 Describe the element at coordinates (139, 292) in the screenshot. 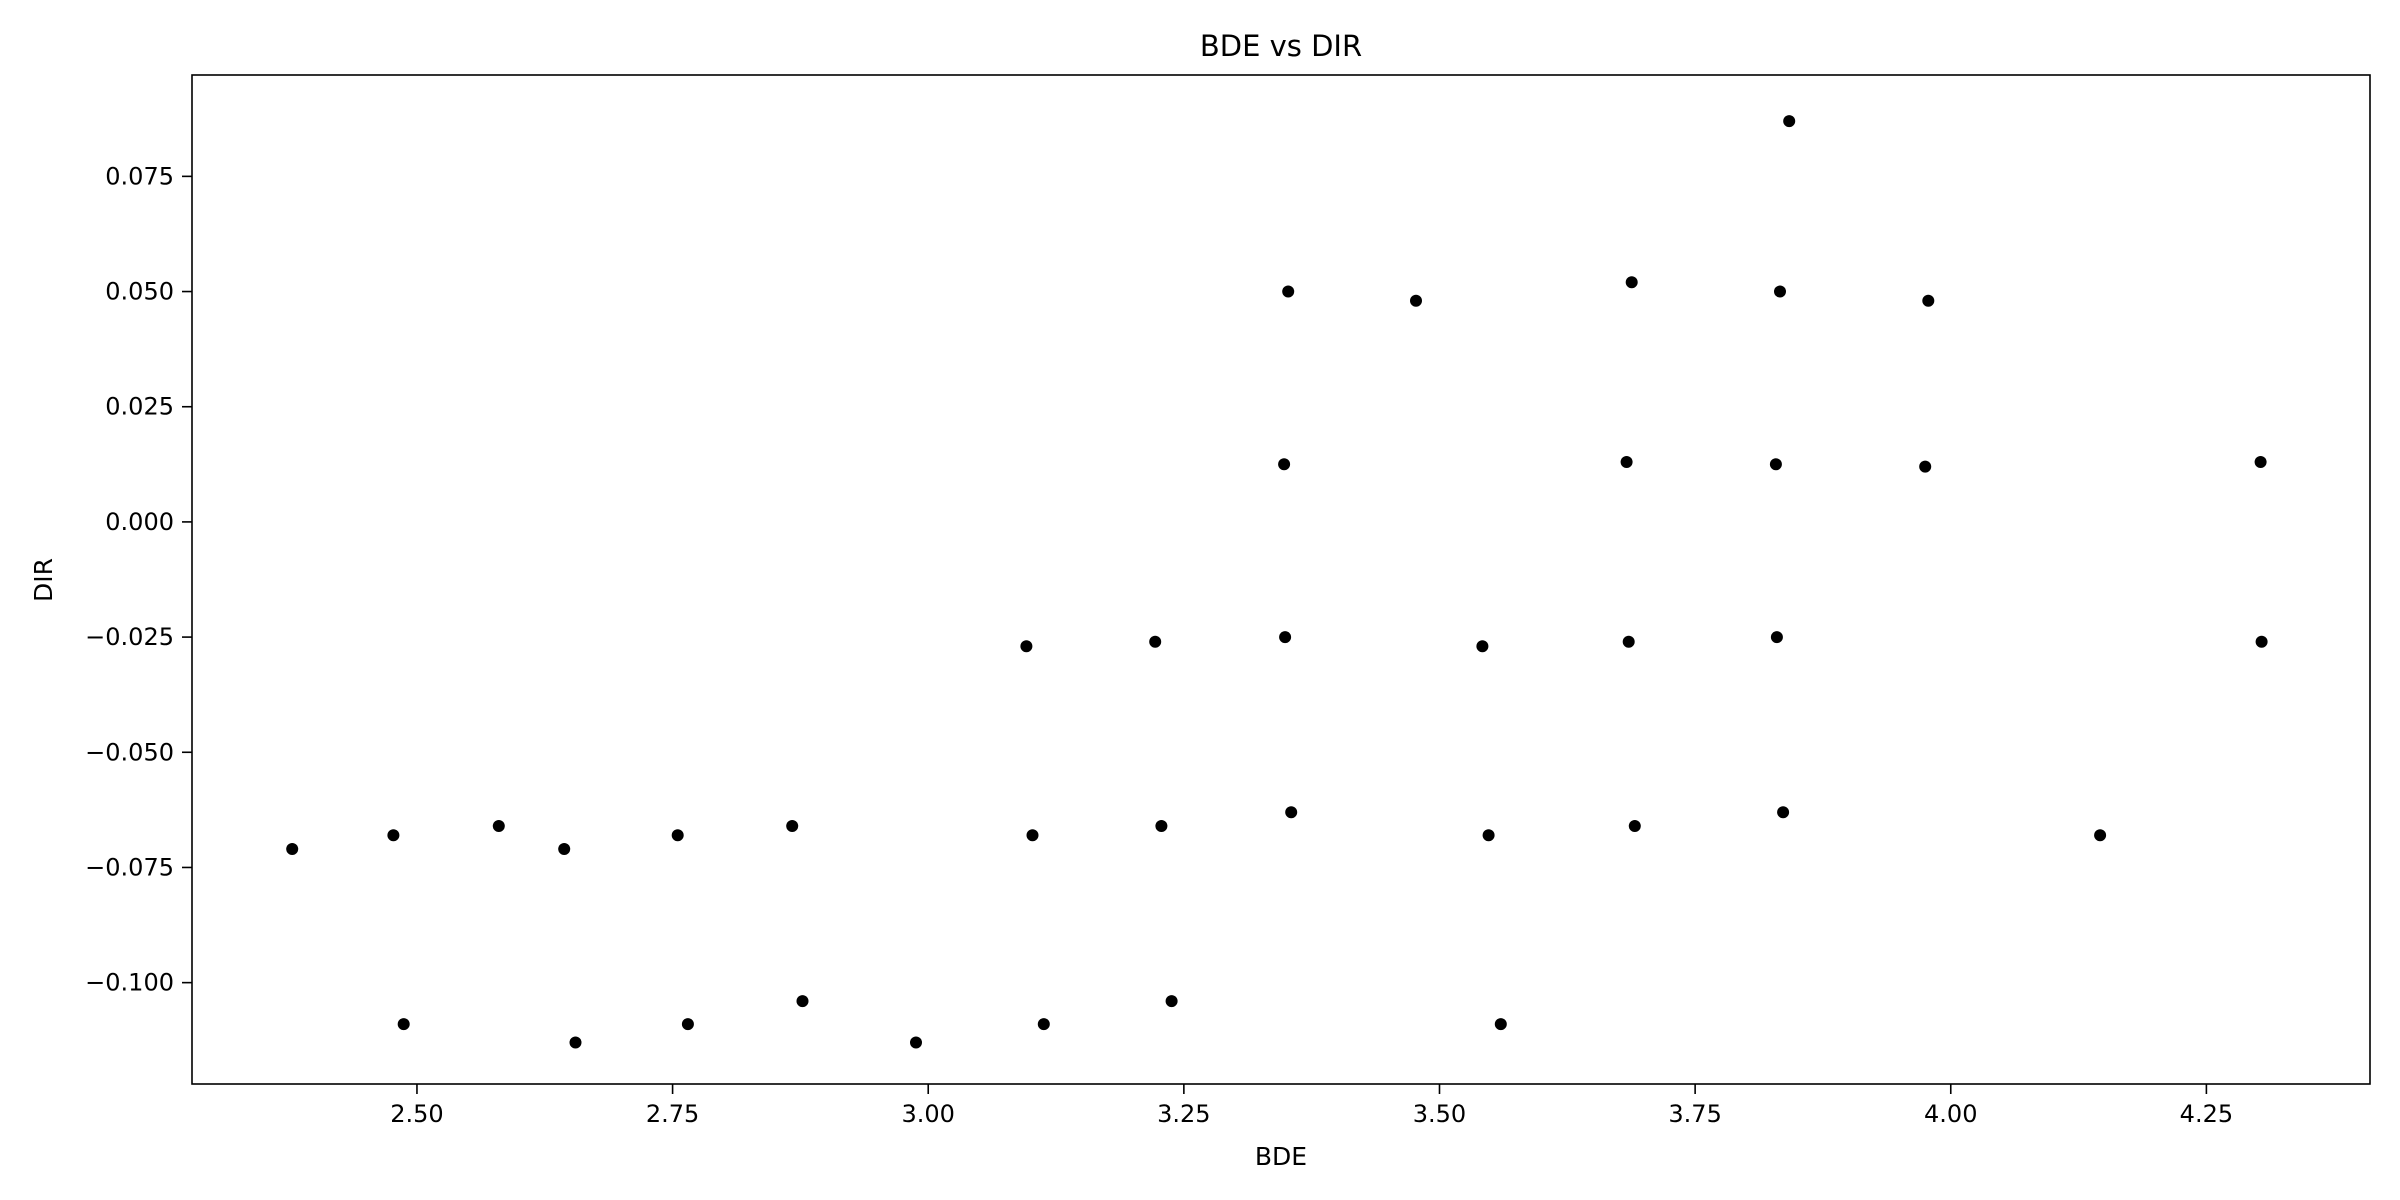

I see `y-tick-label: 0.050` at that location.